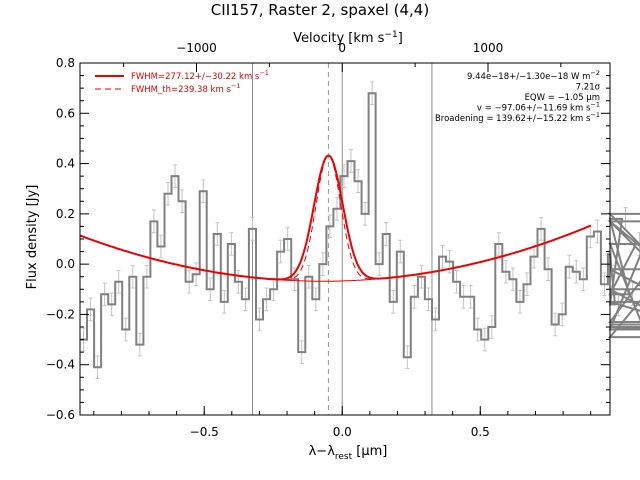 This screenshot has width=640, height=480. What do you see at coordinates (480, 432) in the screenshot?
I see `x-tick-label: 0.5` at bounding box center [480, 432].